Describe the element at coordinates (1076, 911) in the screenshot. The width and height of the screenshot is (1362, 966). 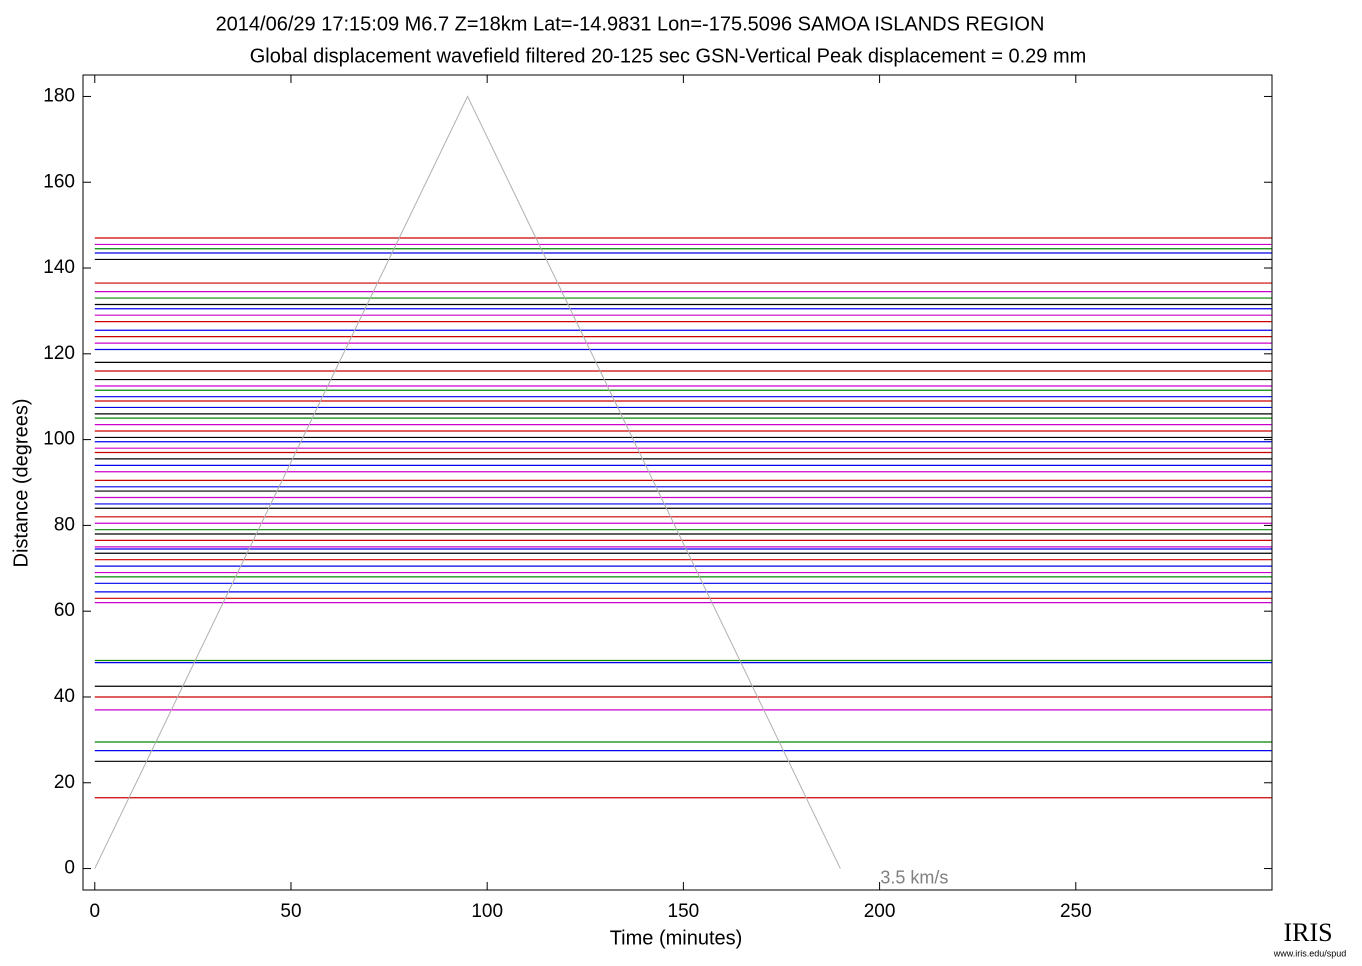
I see `x-tick-label: 250` at that location.